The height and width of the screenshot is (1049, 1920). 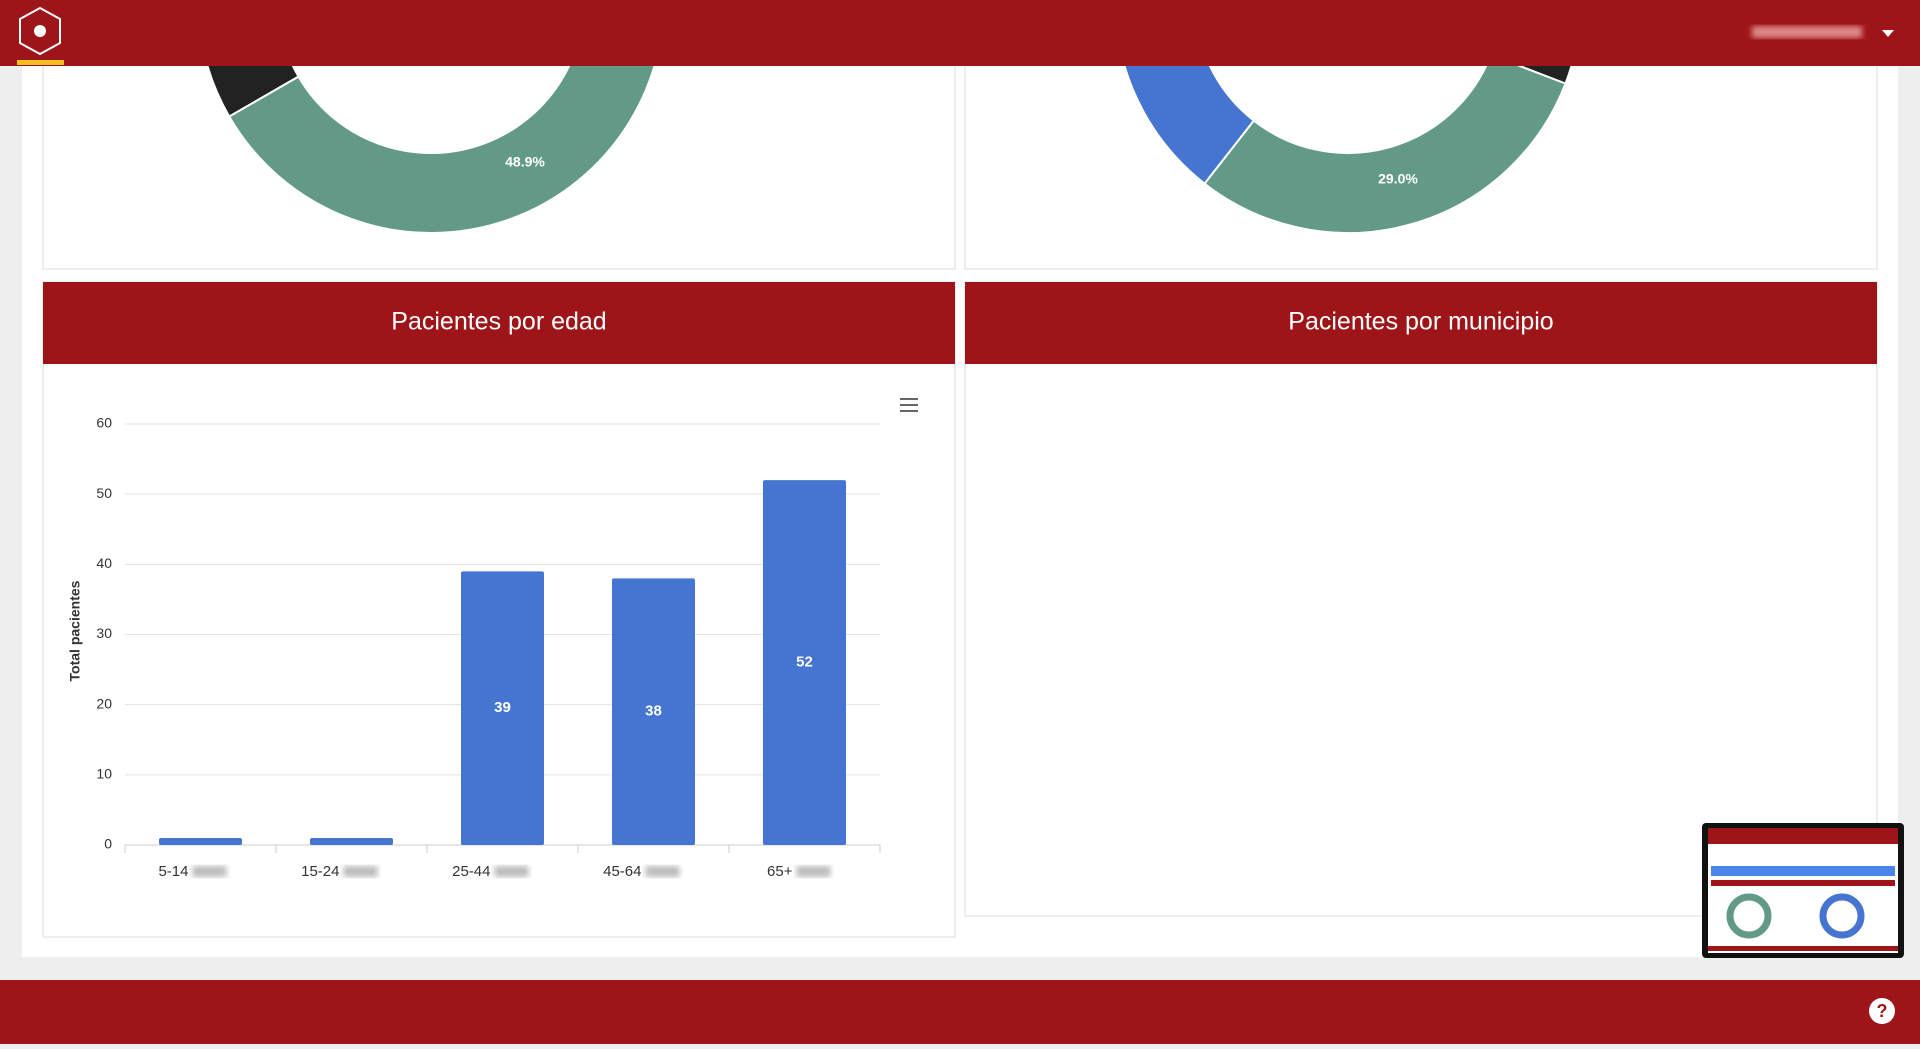 What do you see at coordinates (320, 871) in the screenshot?
I see `x-tick-label: 15-24` at bounding box center [320, 871].